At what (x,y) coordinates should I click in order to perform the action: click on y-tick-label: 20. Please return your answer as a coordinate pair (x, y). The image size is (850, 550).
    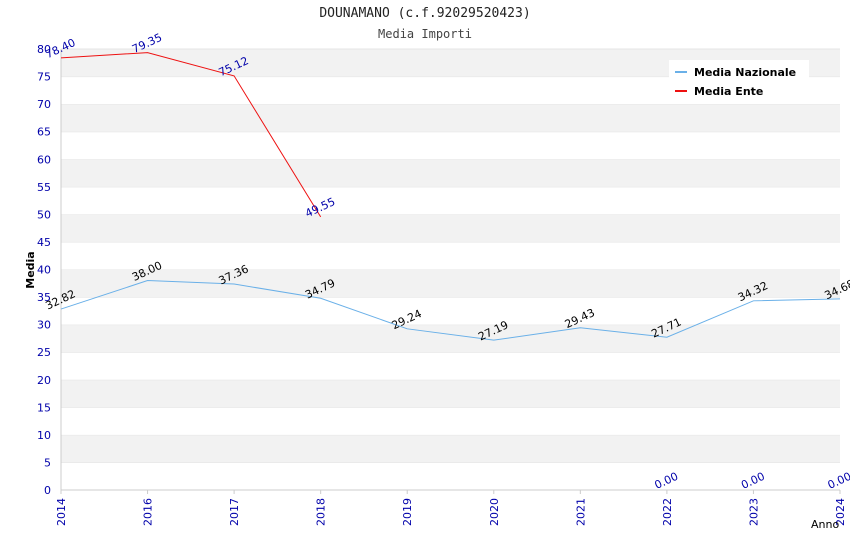
    Looking at the image, I should click on (44, 380).